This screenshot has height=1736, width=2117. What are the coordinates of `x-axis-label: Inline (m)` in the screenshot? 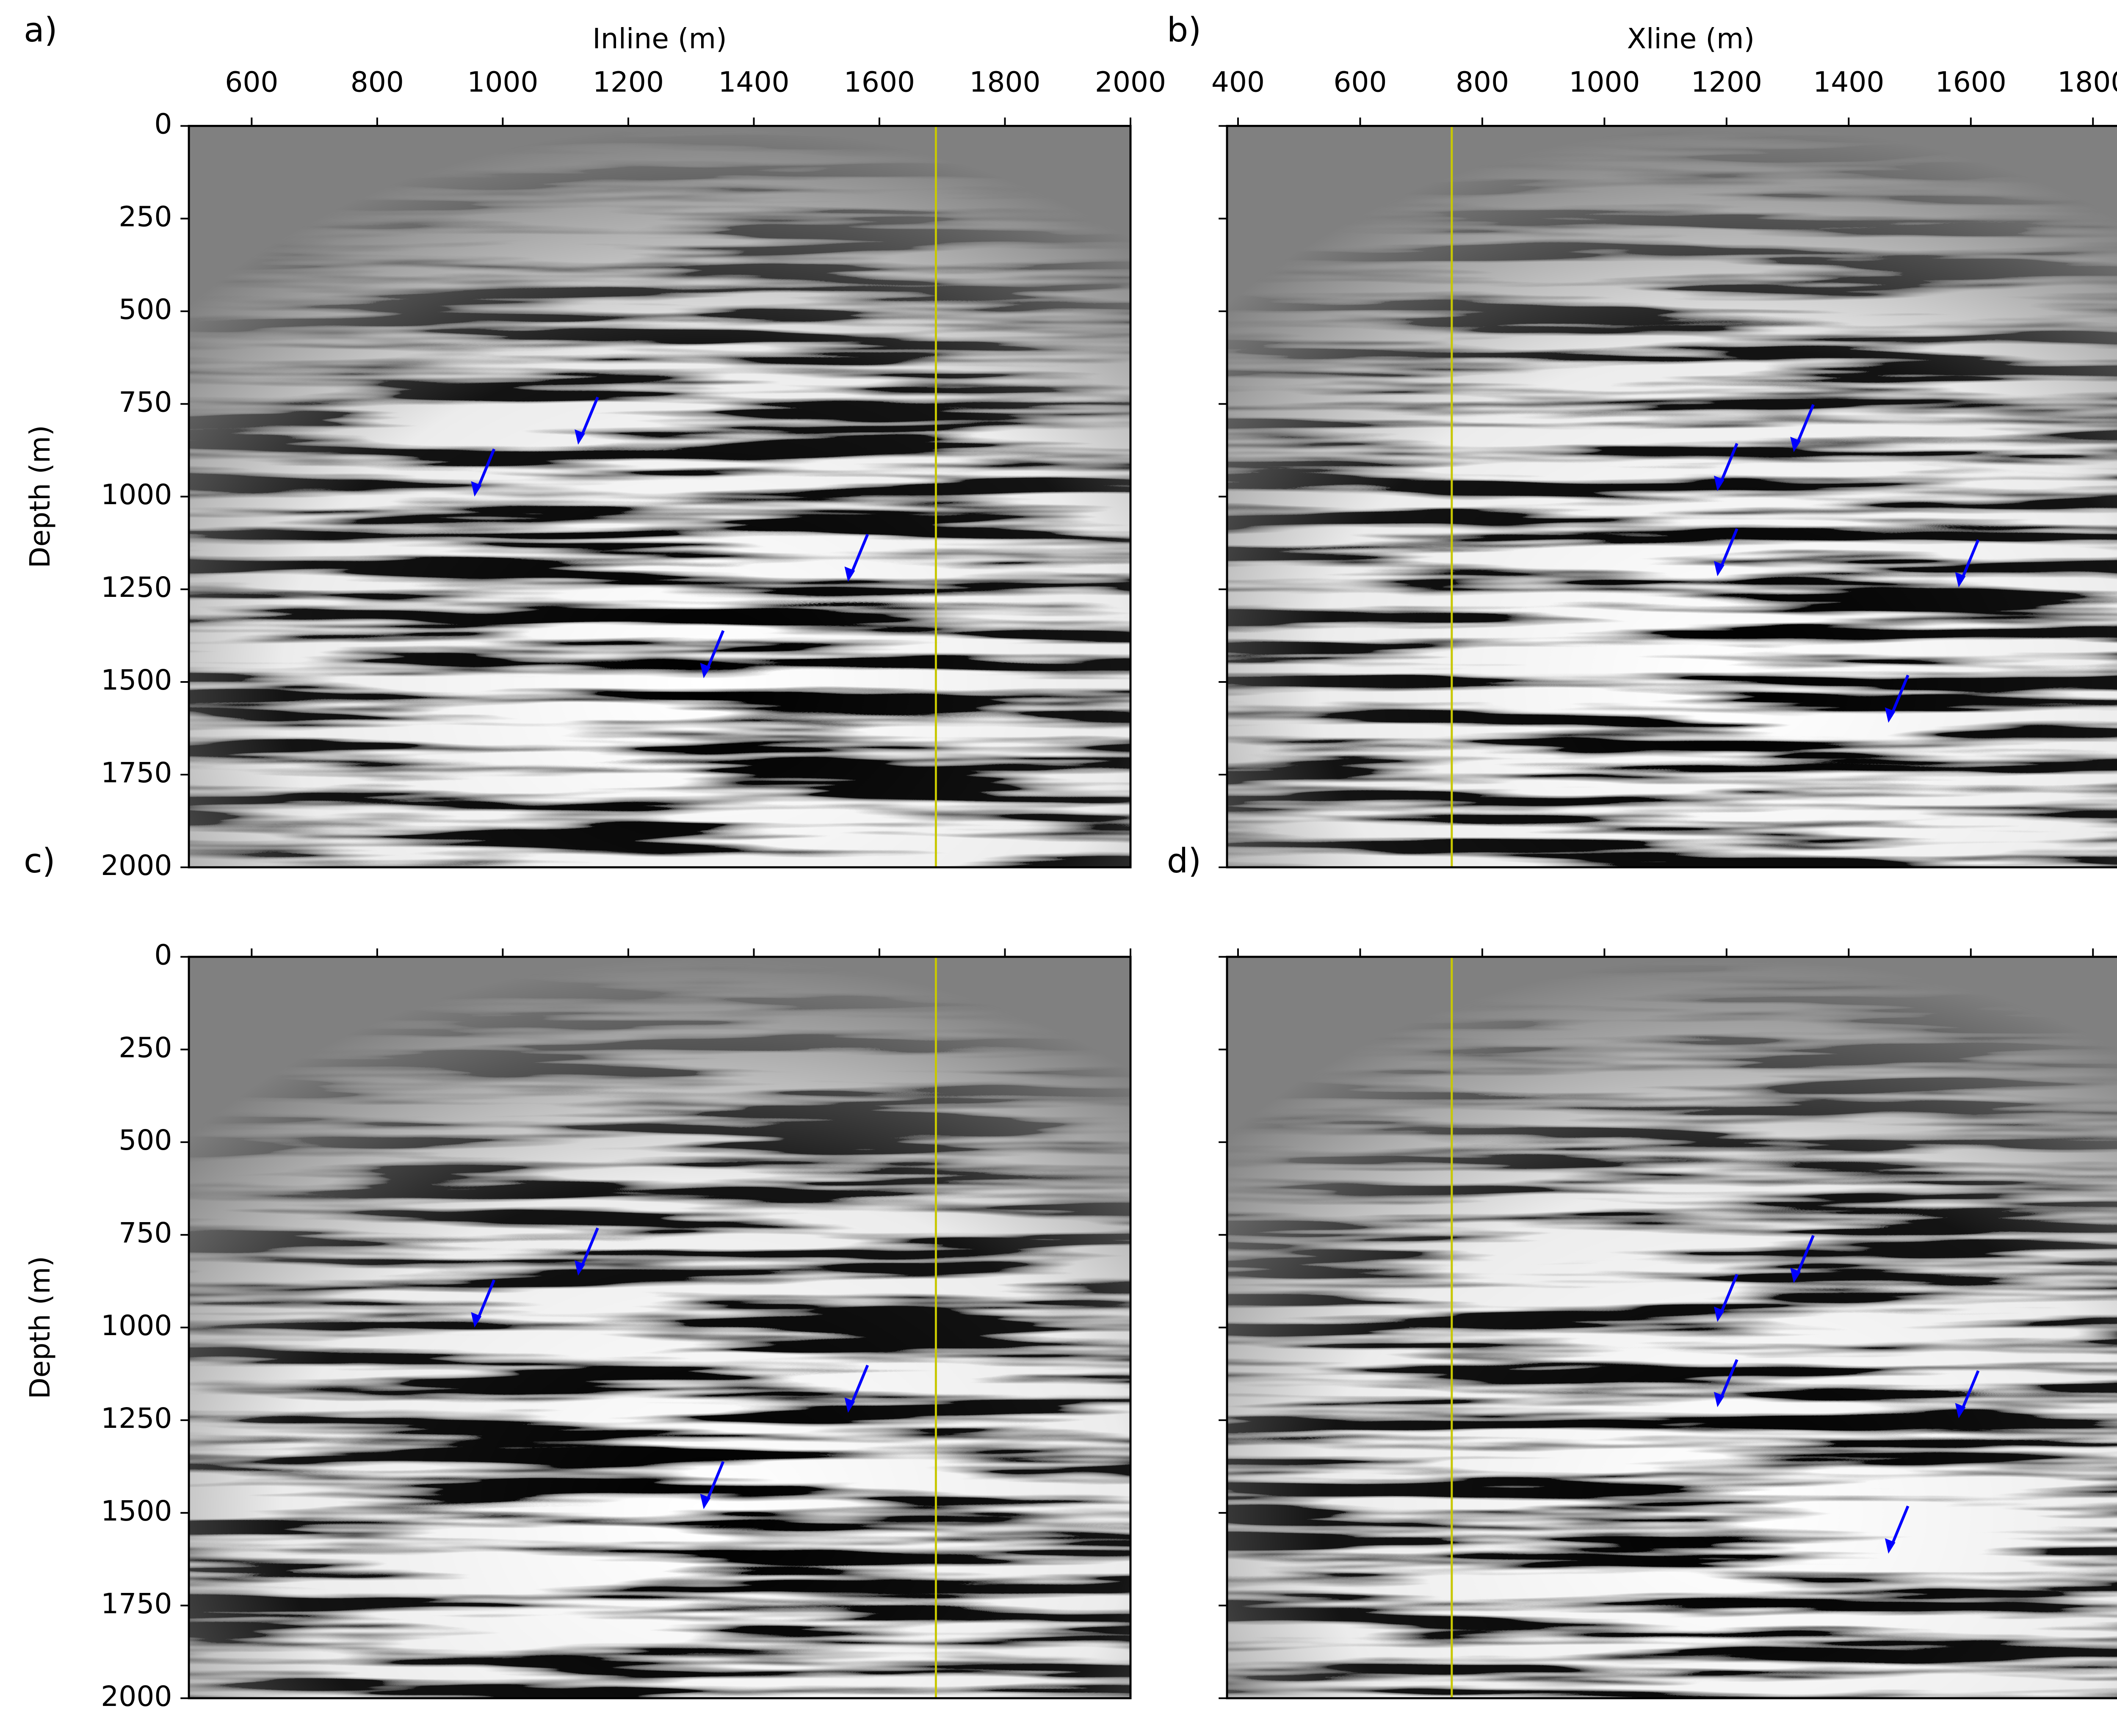 It's located at (659, 38).